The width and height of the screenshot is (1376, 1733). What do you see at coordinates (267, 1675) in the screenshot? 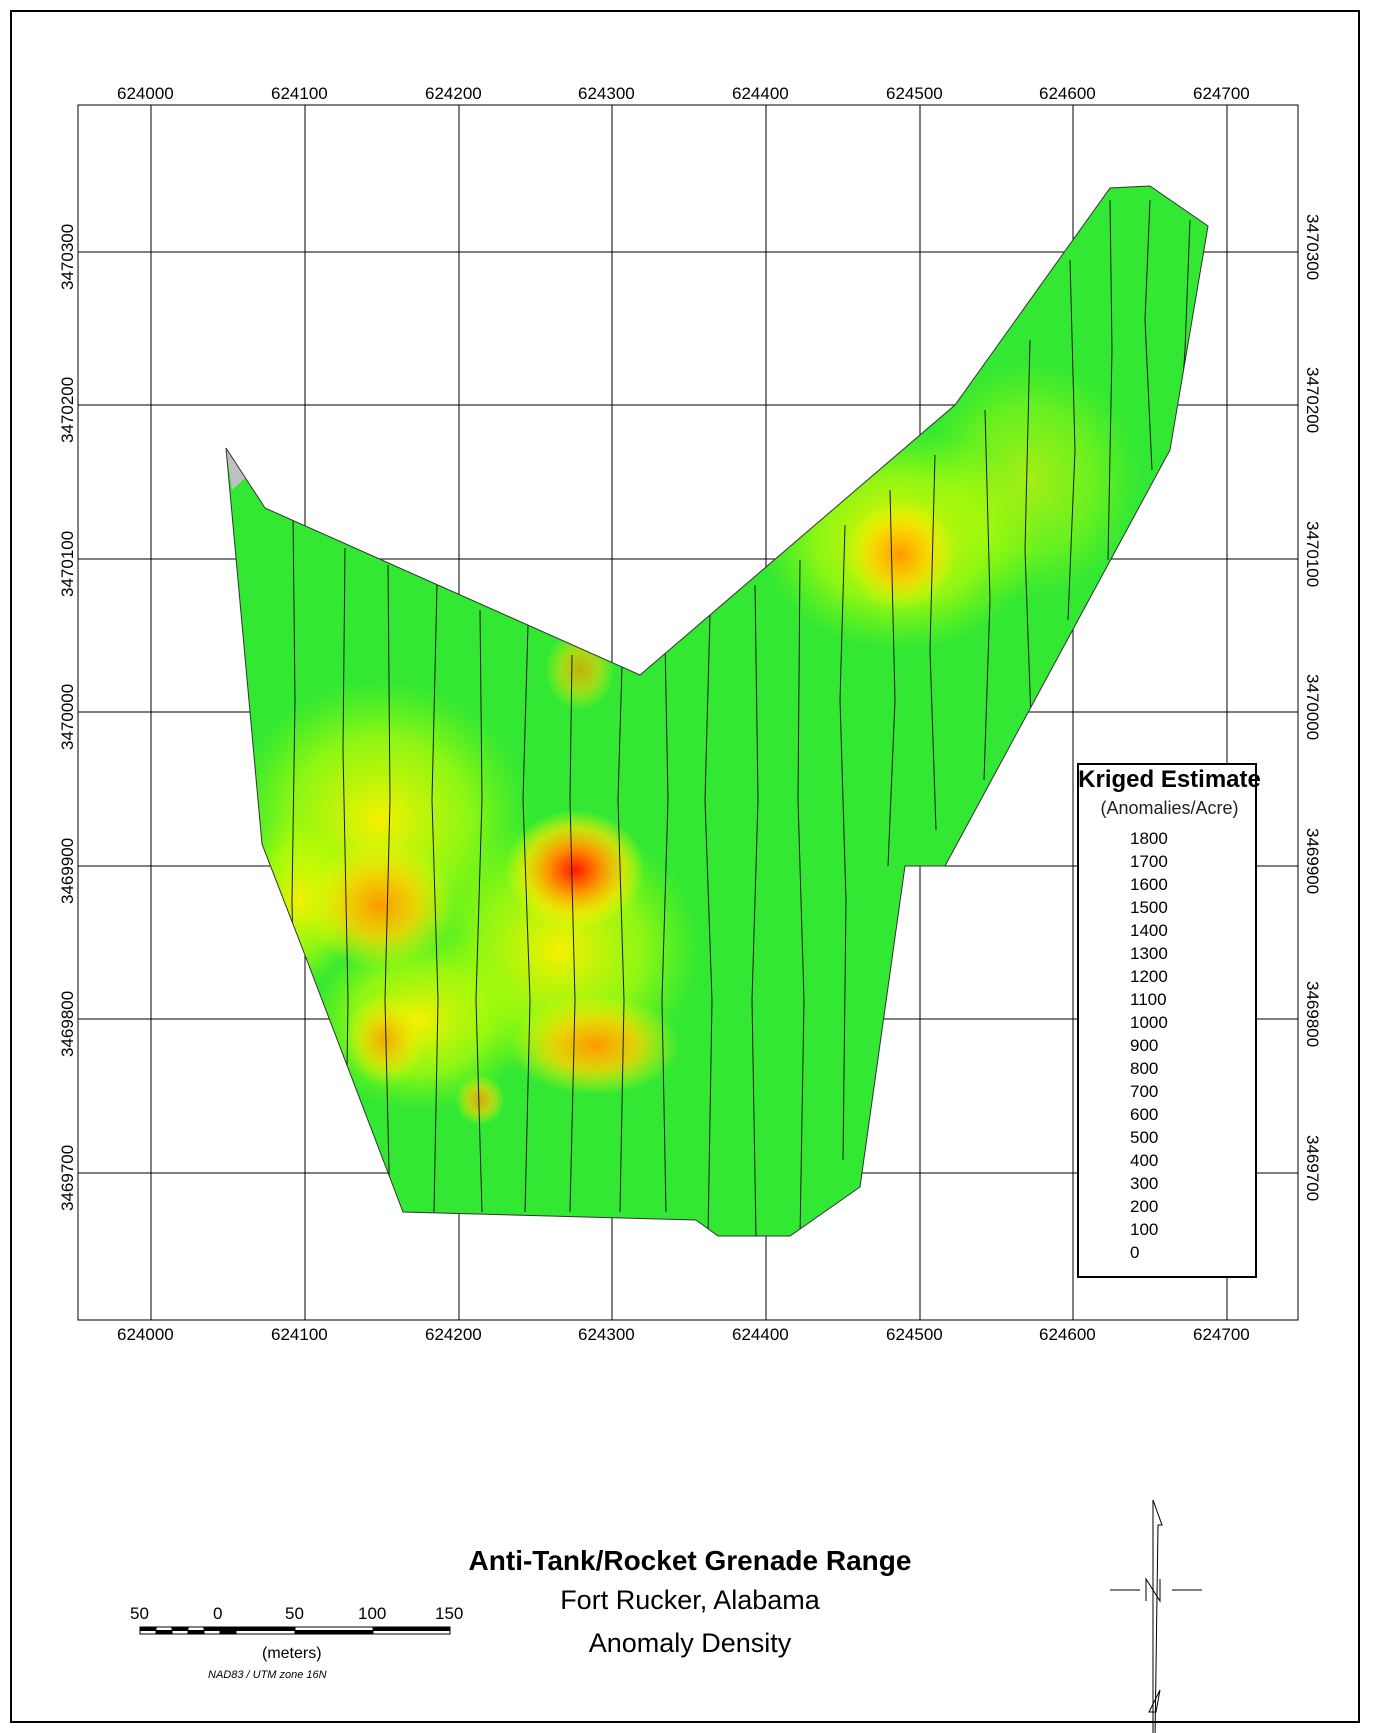
I see `projection-note: NAD83 / UTM zone 16N` at bounding box center [267, 1675].